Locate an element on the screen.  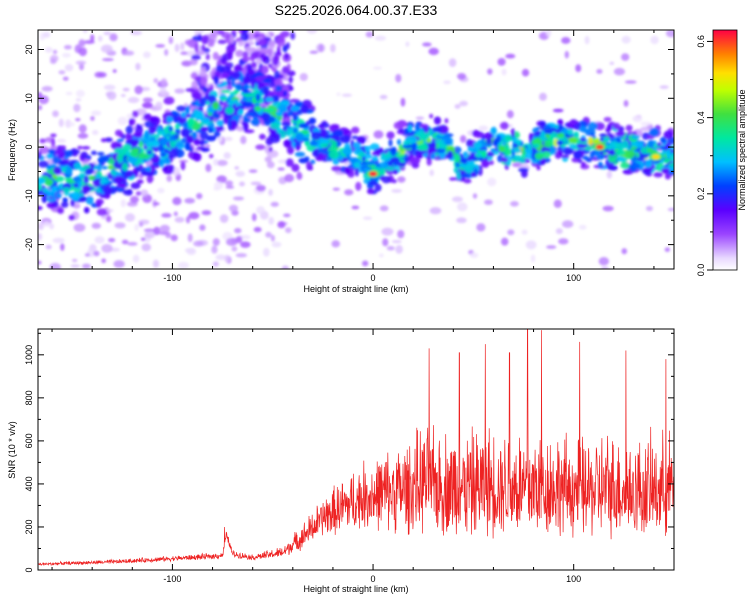
y-tick-label: 10 is located at coordinates (29, 98).